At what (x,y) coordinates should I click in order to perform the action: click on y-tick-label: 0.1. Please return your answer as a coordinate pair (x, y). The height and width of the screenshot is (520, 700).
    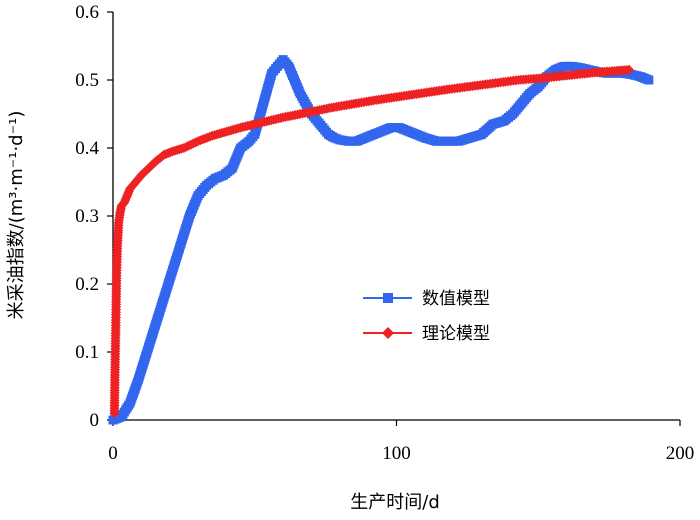
    Looking at the image, I should click on (87, 352).